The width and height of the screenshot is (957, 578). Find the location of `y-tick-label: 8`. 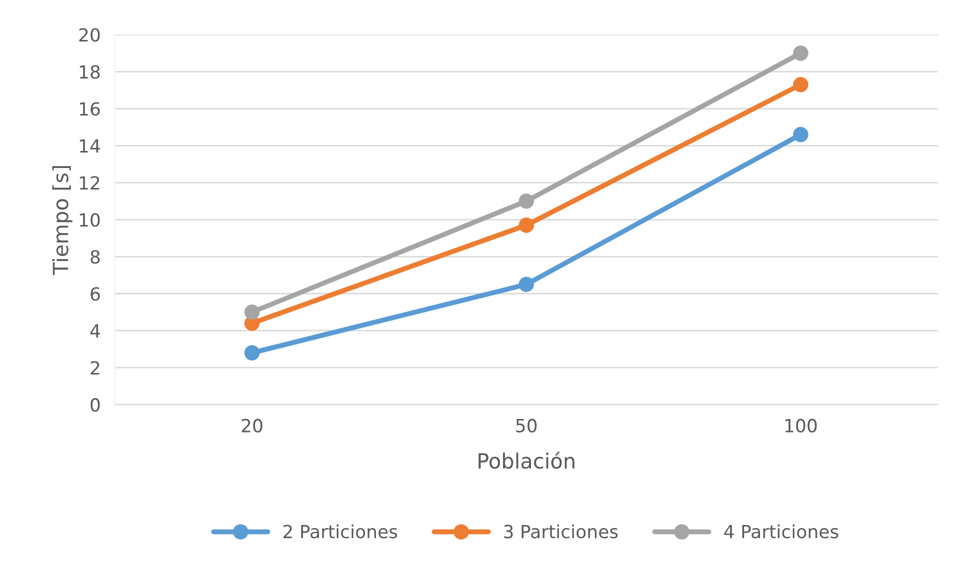

y-tick-label: 8 is located at coordinates (95, 257).